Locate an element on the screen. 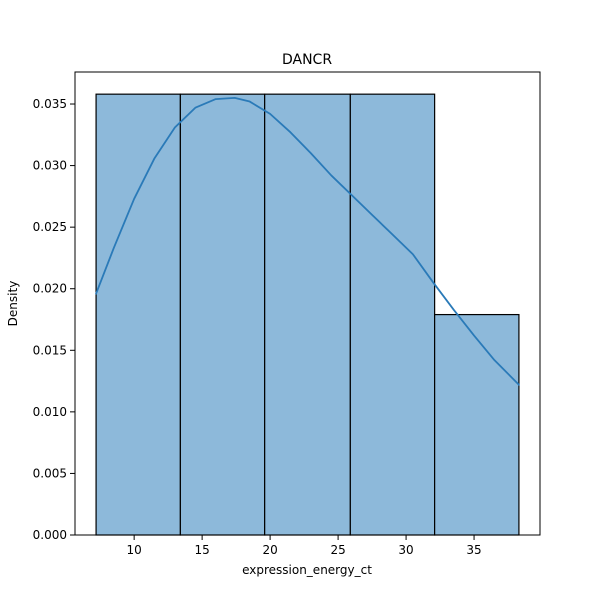  y-axis: 0.000 0.005 0.010 0.015 0.020 0.025 0.030 0.035 is located at coordinates (54, 319).